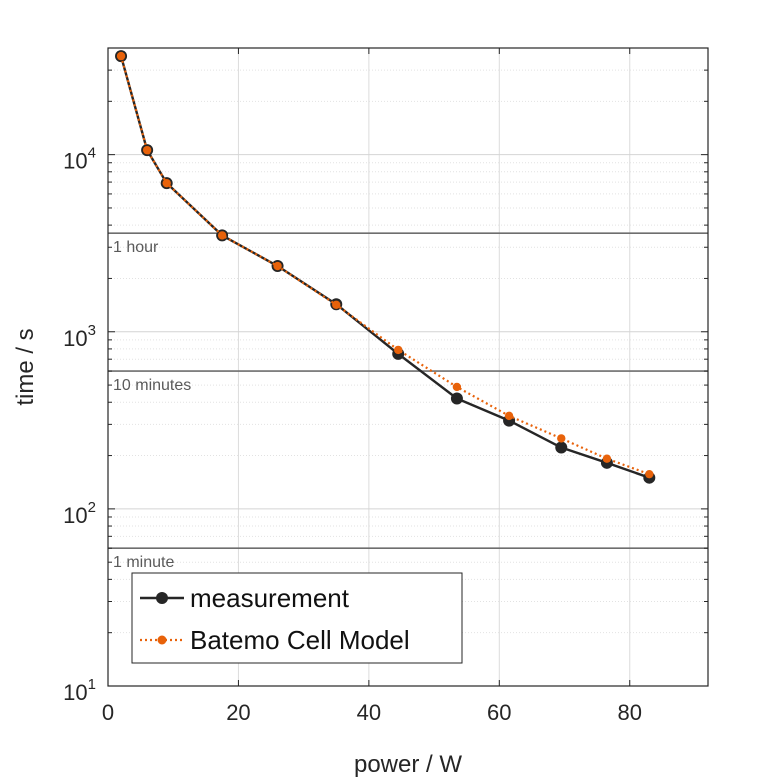 The image size is (781, 781). Describe the element at coordinates (300, 640) in the screenshot. I see `legend-label-model: Batemo Cell Model` at that location.